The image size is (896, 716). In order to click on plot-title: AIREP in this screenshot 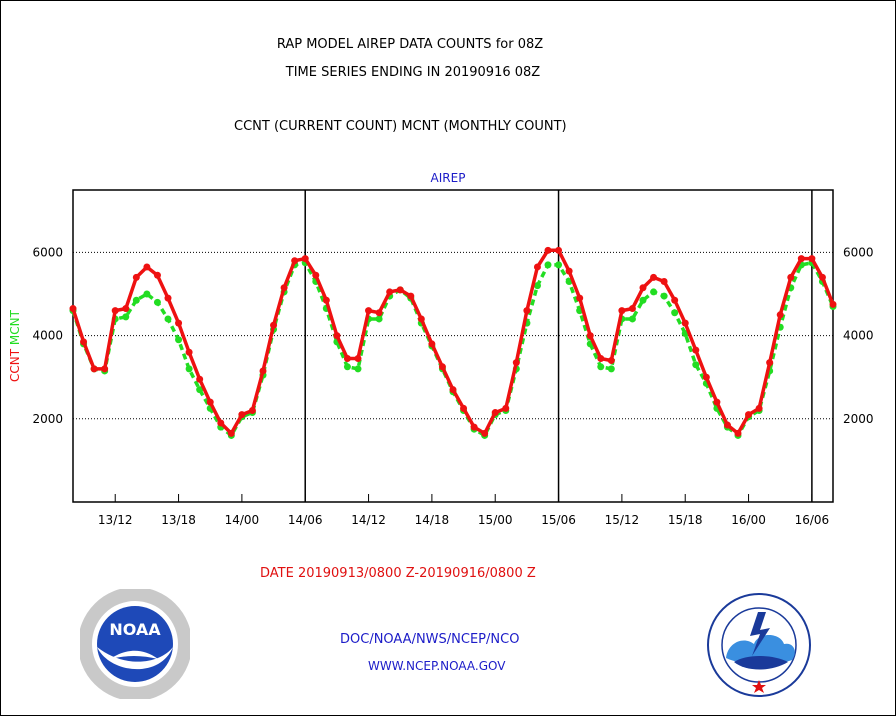, I will do `click(448, 178)`.